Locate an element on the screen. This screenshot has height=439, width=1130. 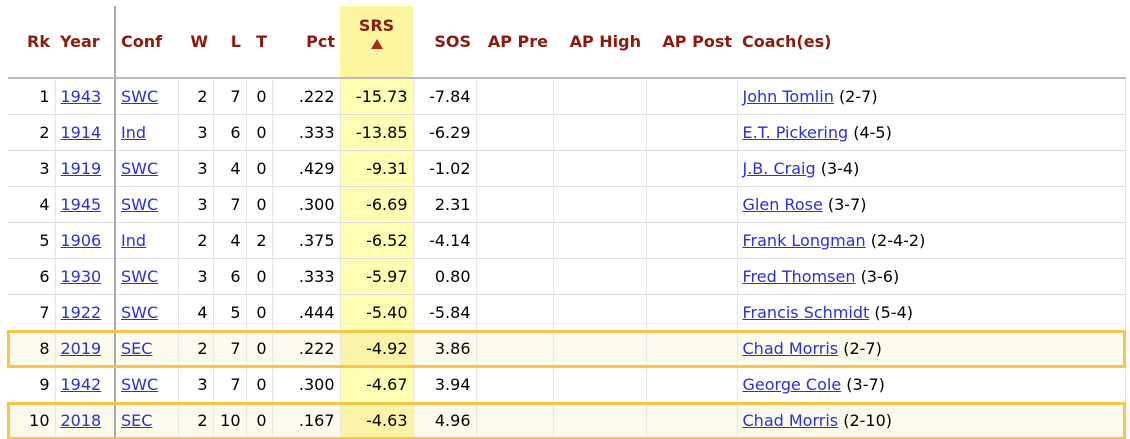
year-link: 1930 is located at coordinates (81, 276).